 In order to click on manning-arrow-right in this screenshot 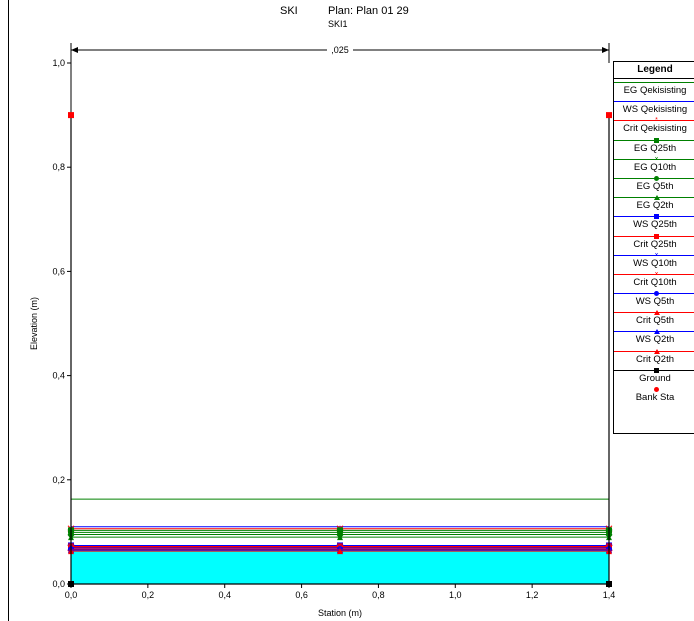, I will do `click(605, 50)`.